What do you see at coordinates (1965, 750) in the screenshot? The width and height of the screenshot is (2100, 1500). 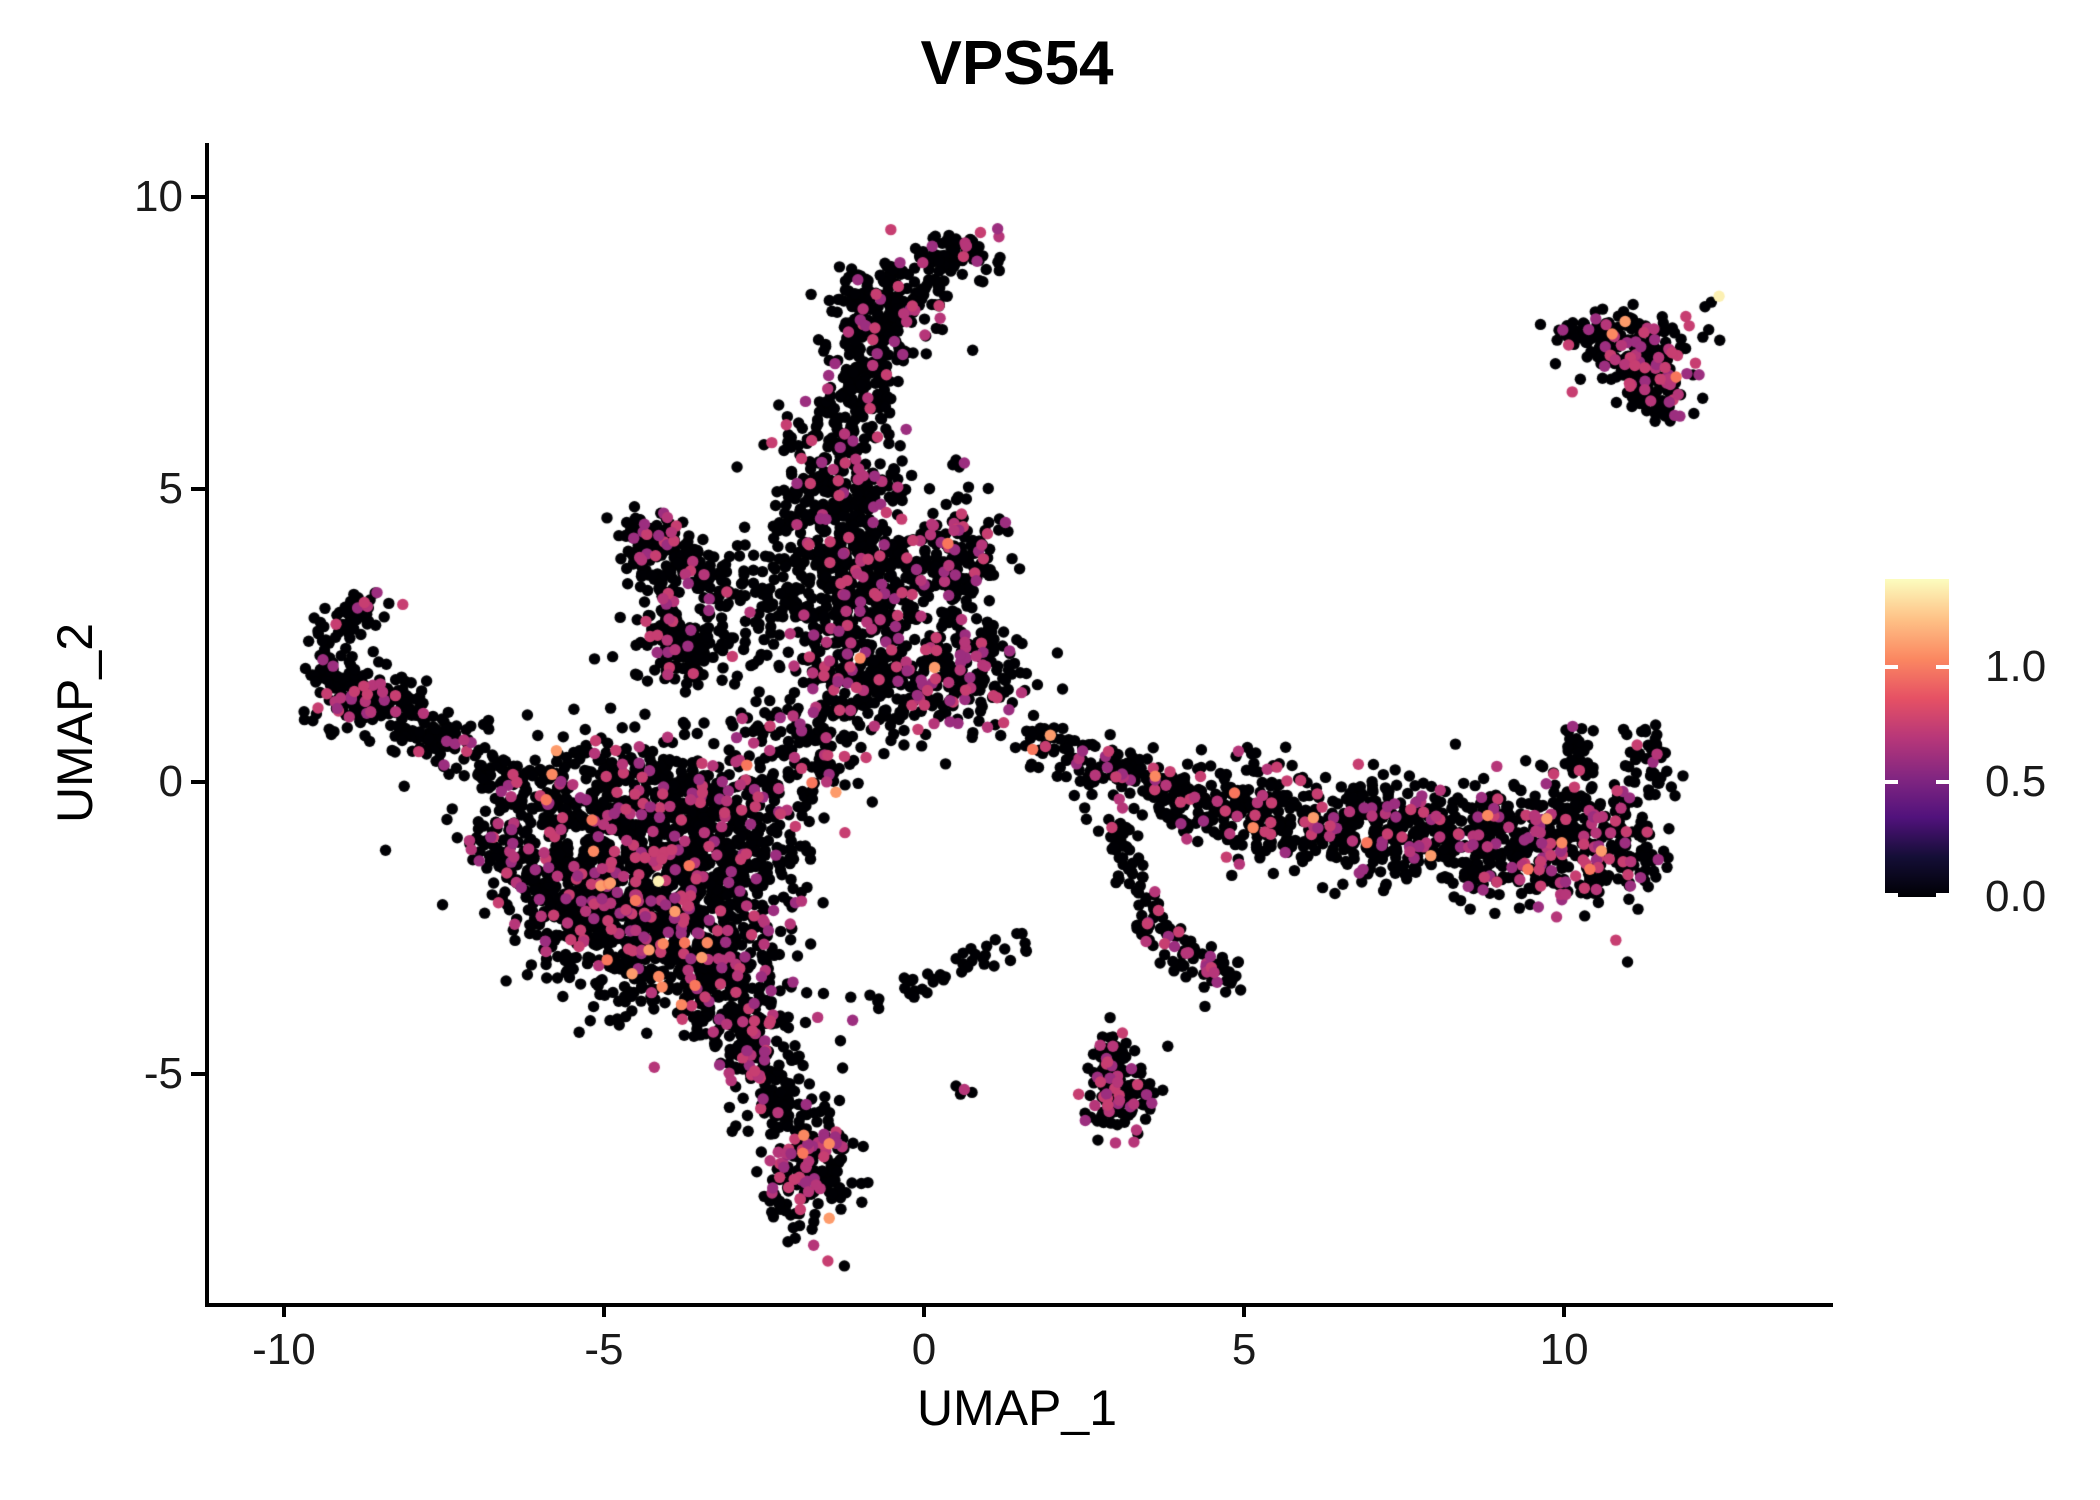 I see `expression-colorbar: 0.0 0.5 1.0` at bounding box center [1965, 750].